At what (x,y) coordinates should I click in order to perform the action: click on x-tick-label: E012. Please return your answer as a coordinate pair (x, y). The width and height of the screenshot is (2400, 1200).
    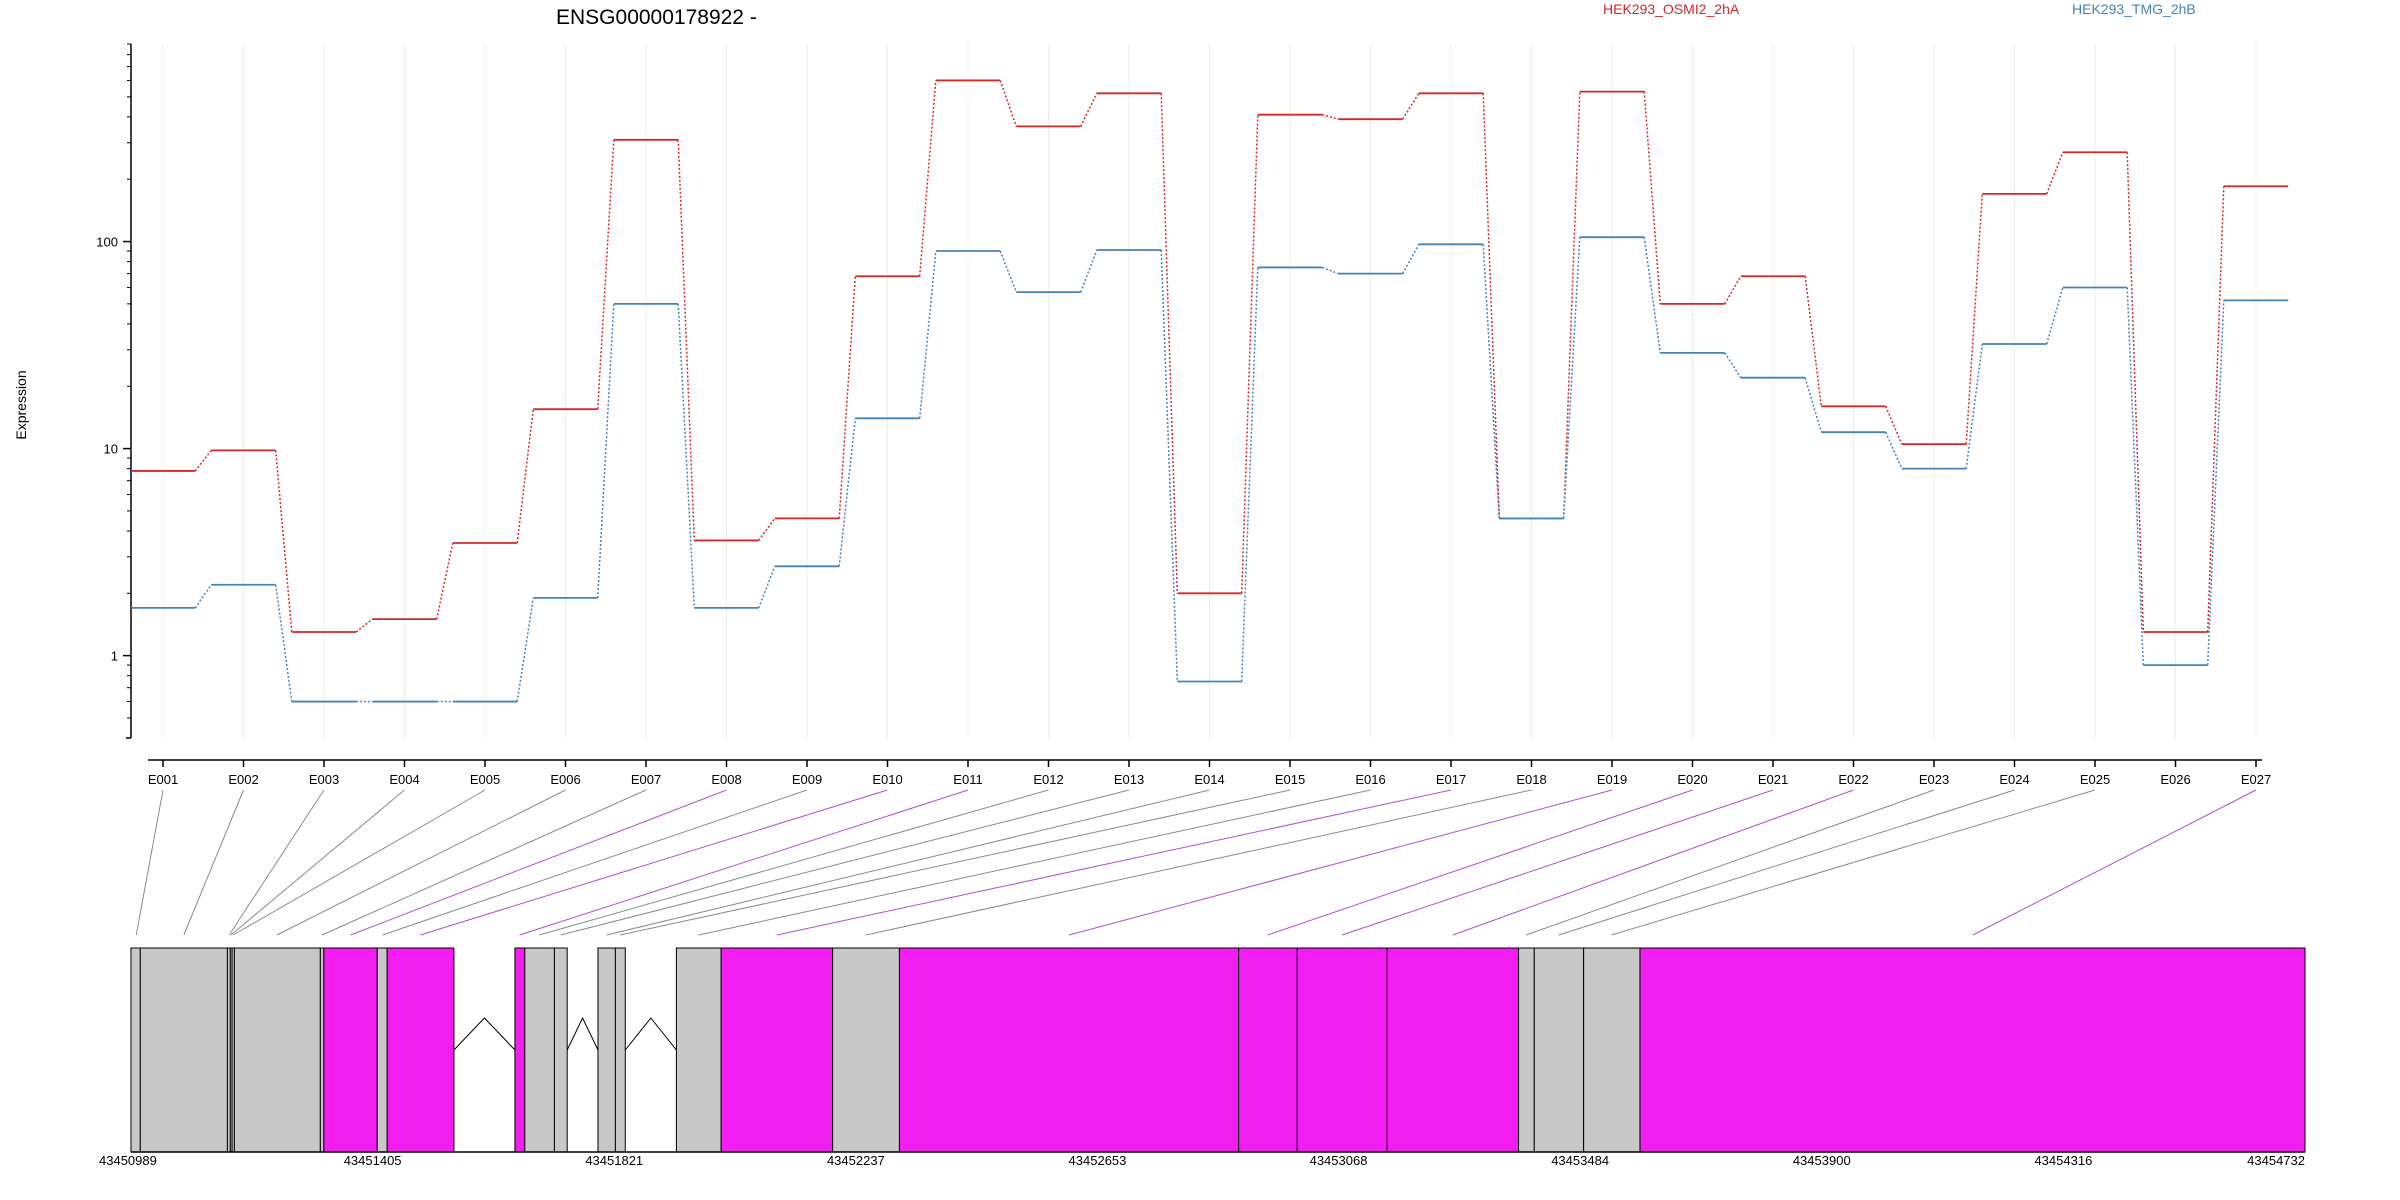
    Looking at the image, I should click on (1048, 779).